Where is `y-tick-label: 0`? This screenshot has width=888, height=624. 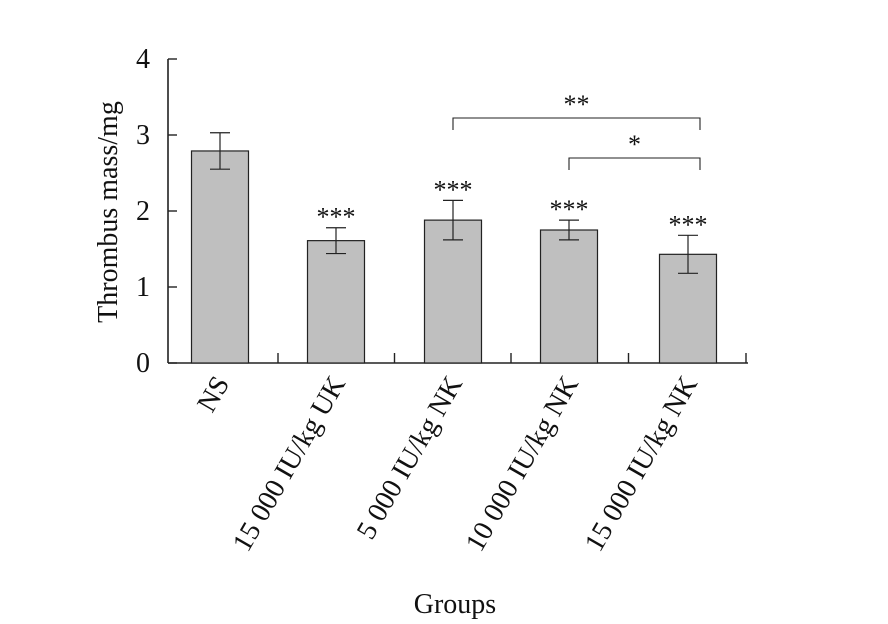 y-tick-label: 0 is located at coordinates (143, 363).